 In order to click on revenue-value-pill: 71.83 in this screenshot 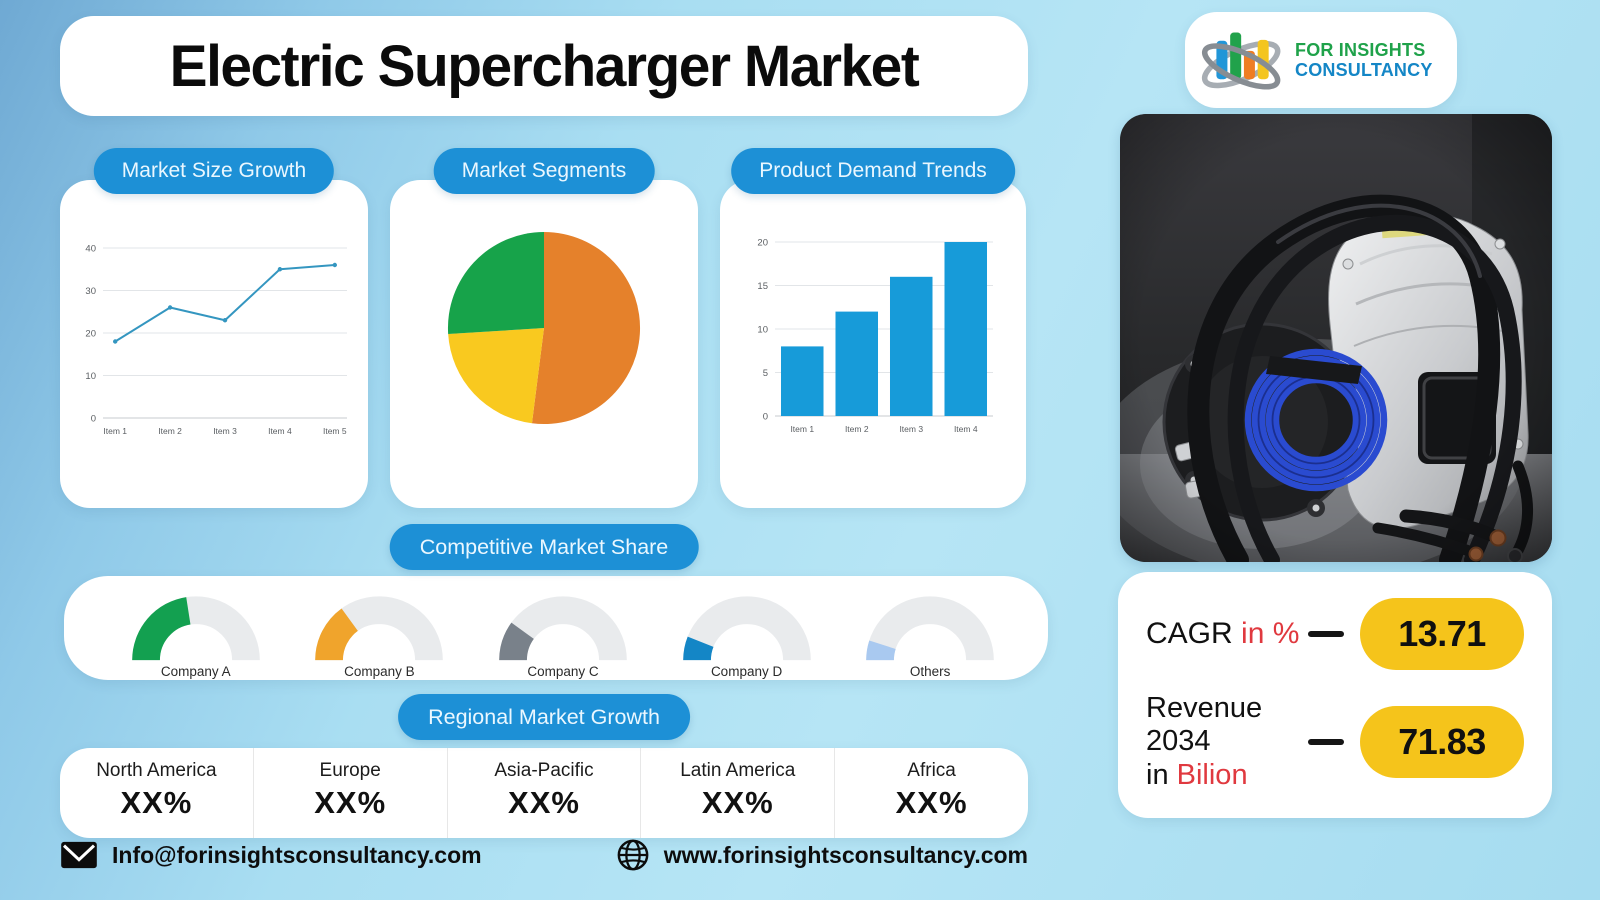, I will do `click(1442, 741)`.